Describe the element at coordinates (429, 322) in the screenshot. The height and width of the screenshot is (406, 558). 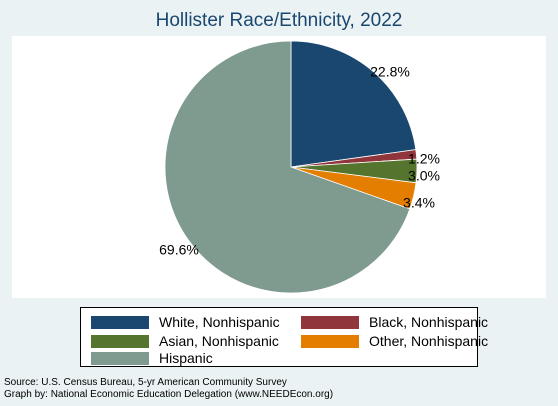
I see `legend-label: Black, Nonhispanic` at that location.